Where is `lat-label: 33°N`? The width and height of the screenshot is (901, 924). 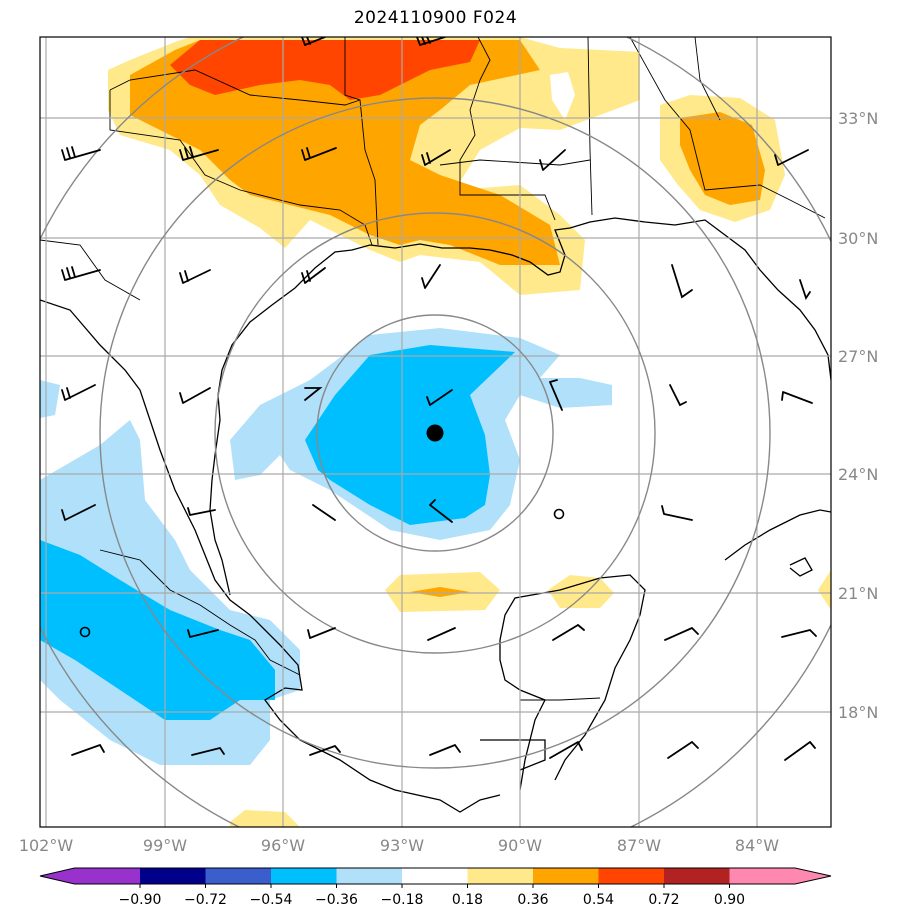
lat-label: 33°N is located at coordinates (858, 118).